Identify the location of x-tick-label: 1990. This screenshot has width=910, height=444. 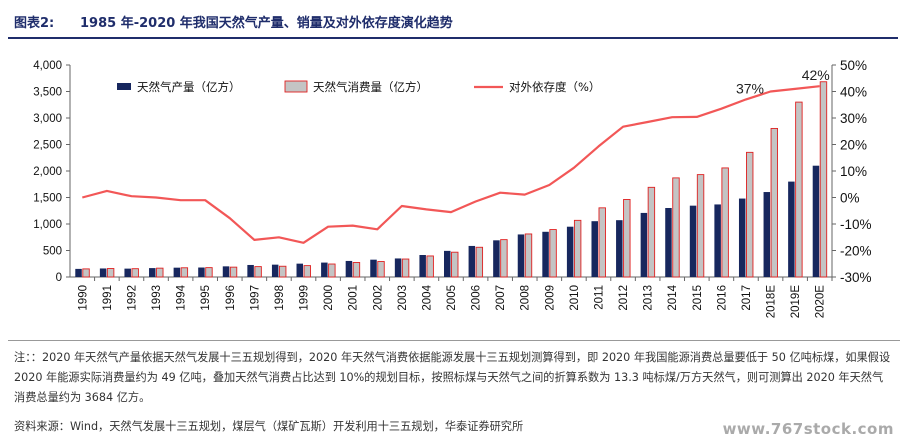
(83, 298).